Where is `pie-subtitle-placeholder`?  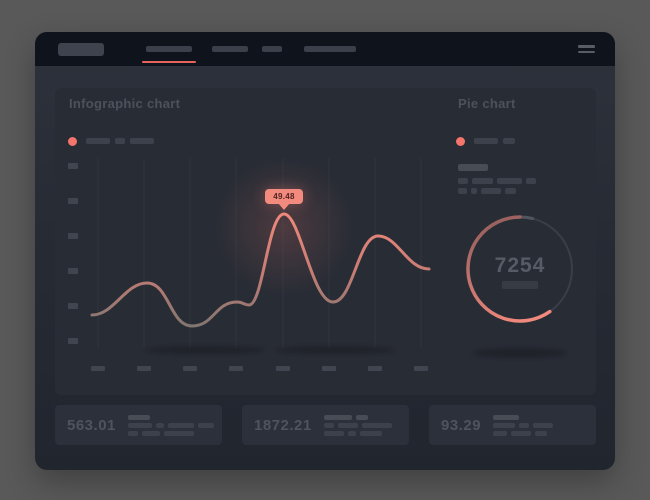 pie-subtitle-placeholder is located at coordinates (473, 167).